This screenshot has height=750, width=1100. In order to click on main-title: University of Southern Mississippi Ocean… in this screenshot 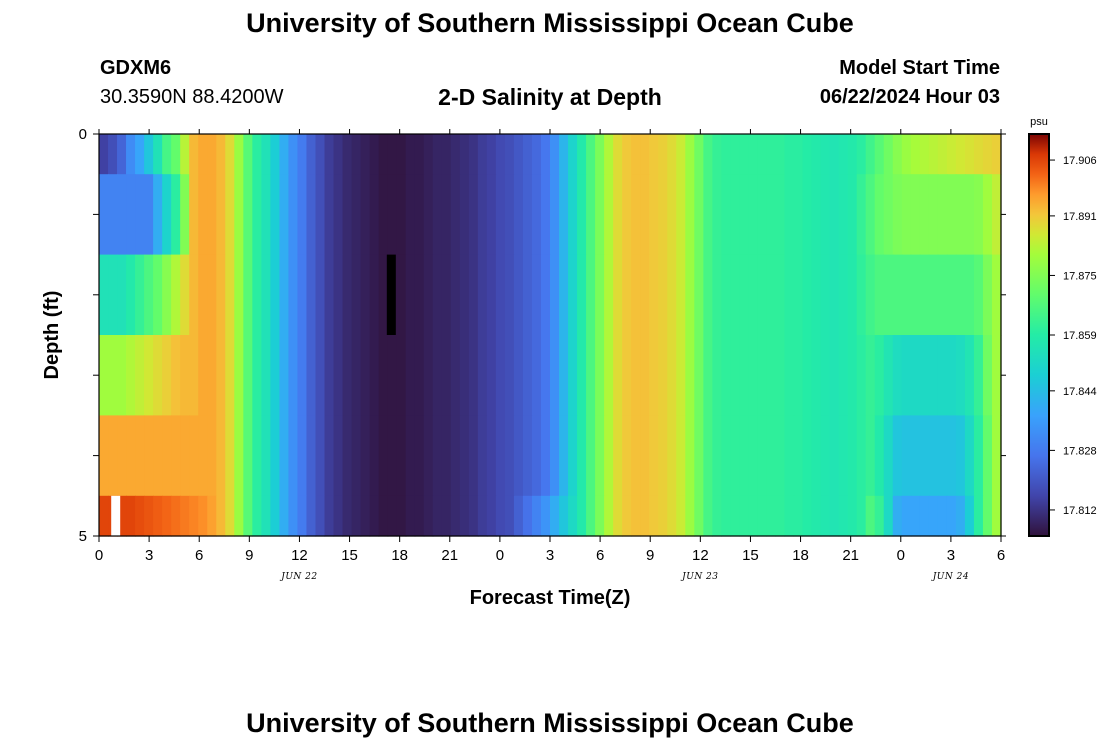, I will do `click(550, 23)`.